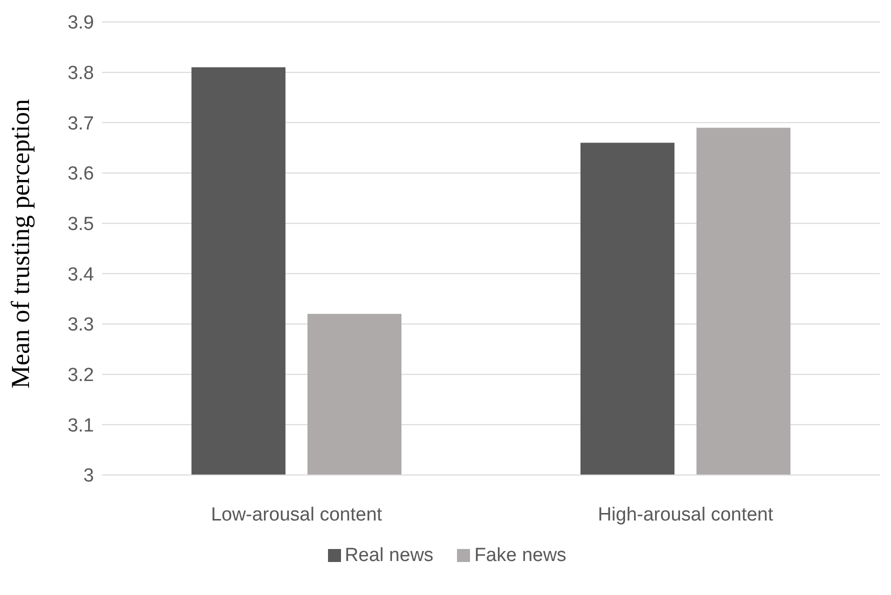  Describe the element at coordinates (21, 243) in the screenshot. I see `y-axis-title: Mean of trusting perception` at that location.